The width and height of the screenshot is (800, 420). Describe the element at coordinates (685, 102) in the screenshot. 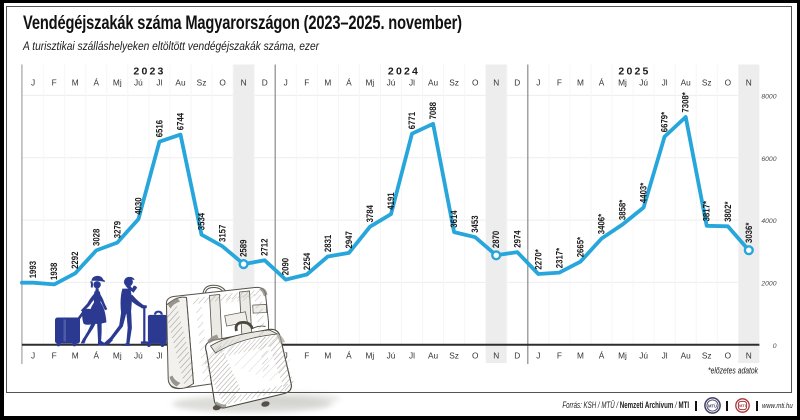

I see `svg-text: 7308*` at that location.